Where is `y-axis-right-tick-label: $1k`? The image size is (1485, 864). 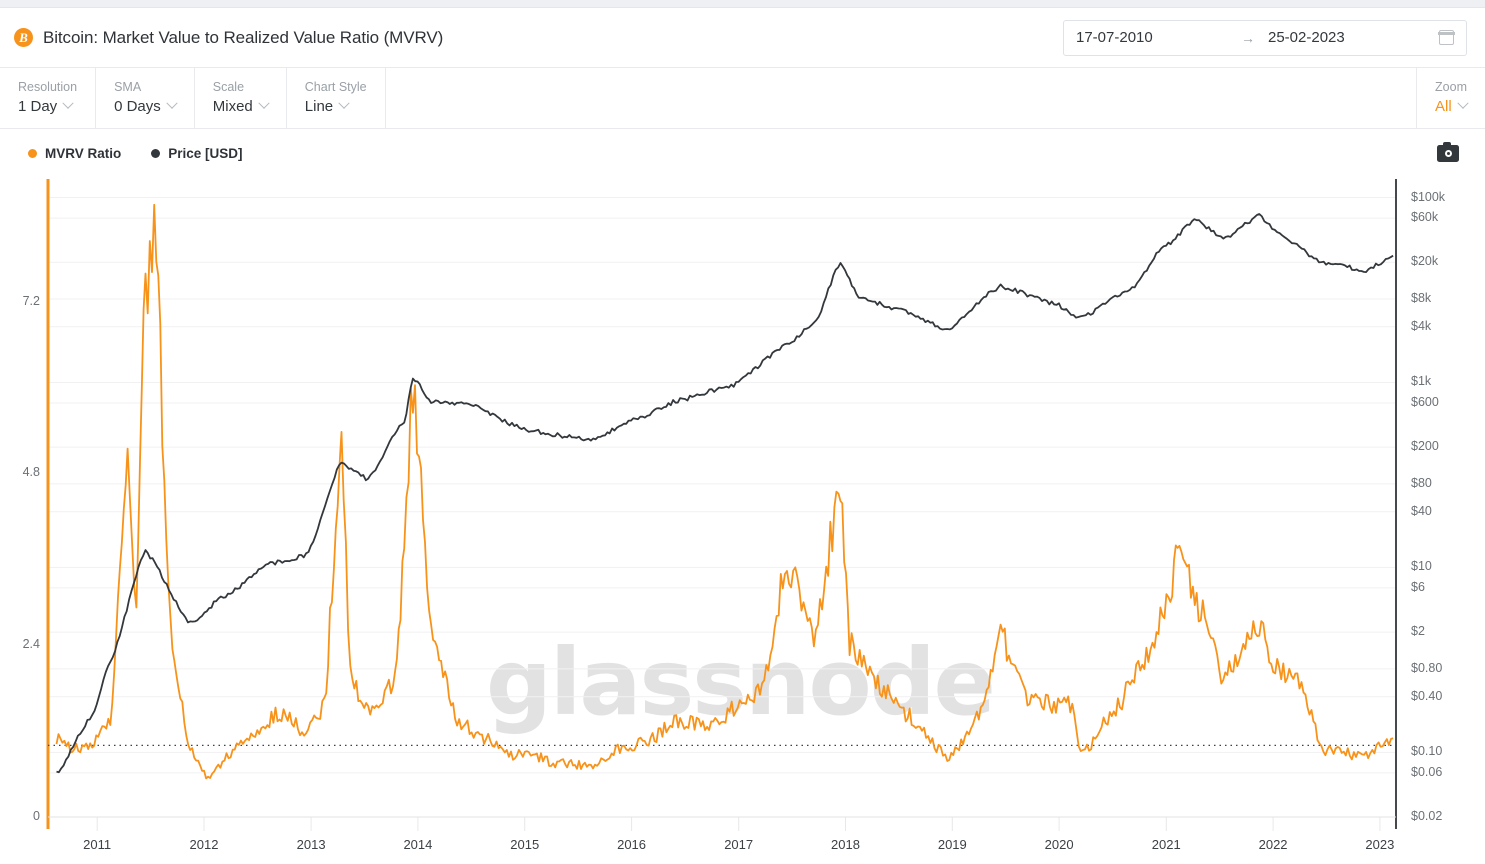 y-axis-right-tick-label: $1k is located at coordinates (1421, 381).